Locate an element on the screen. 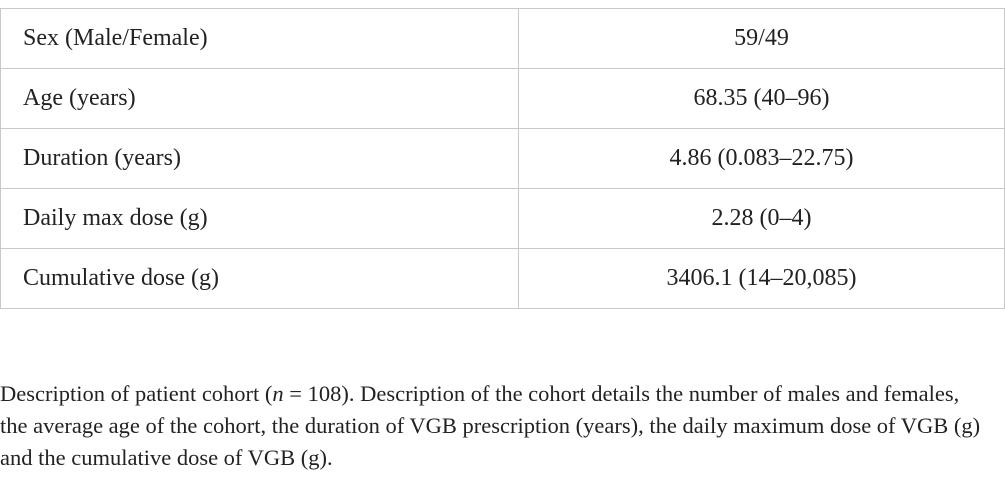 The height and width of the screenshot is (497, 1005). caption-italic: n is located at coordinates (278, 393).